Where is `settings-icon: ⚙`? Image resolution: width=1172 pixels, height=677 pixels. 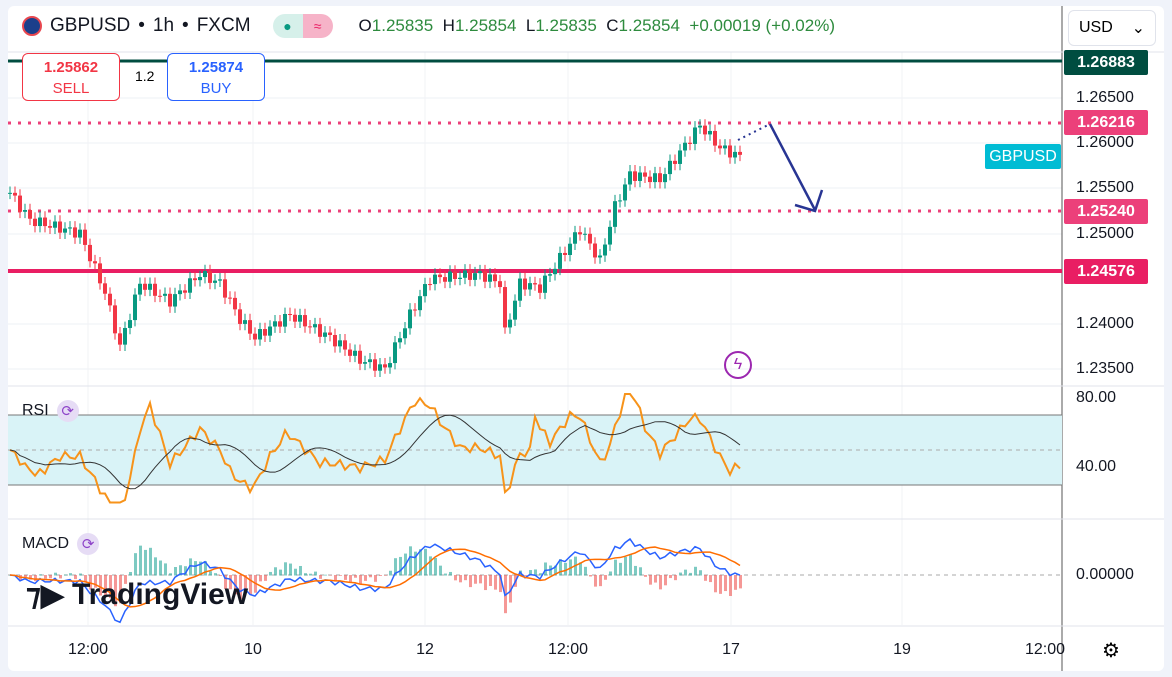 settings-icon: ⚙ is located at coordinates (1111, 651).